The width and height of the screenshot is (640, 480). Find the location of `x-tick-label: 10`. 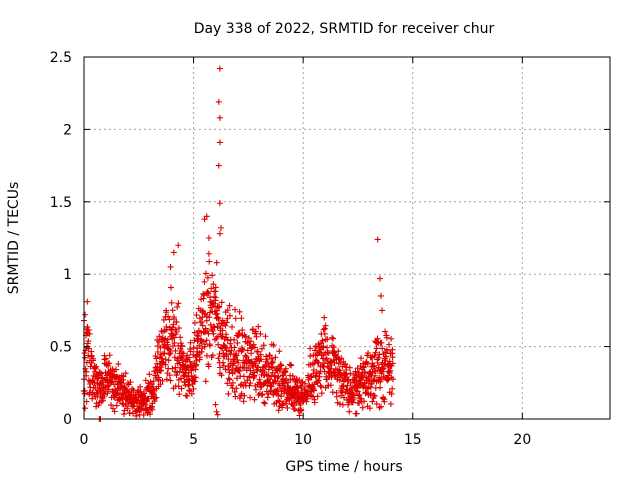

x-tick-label: 10 is located at coordinates (303, 440).